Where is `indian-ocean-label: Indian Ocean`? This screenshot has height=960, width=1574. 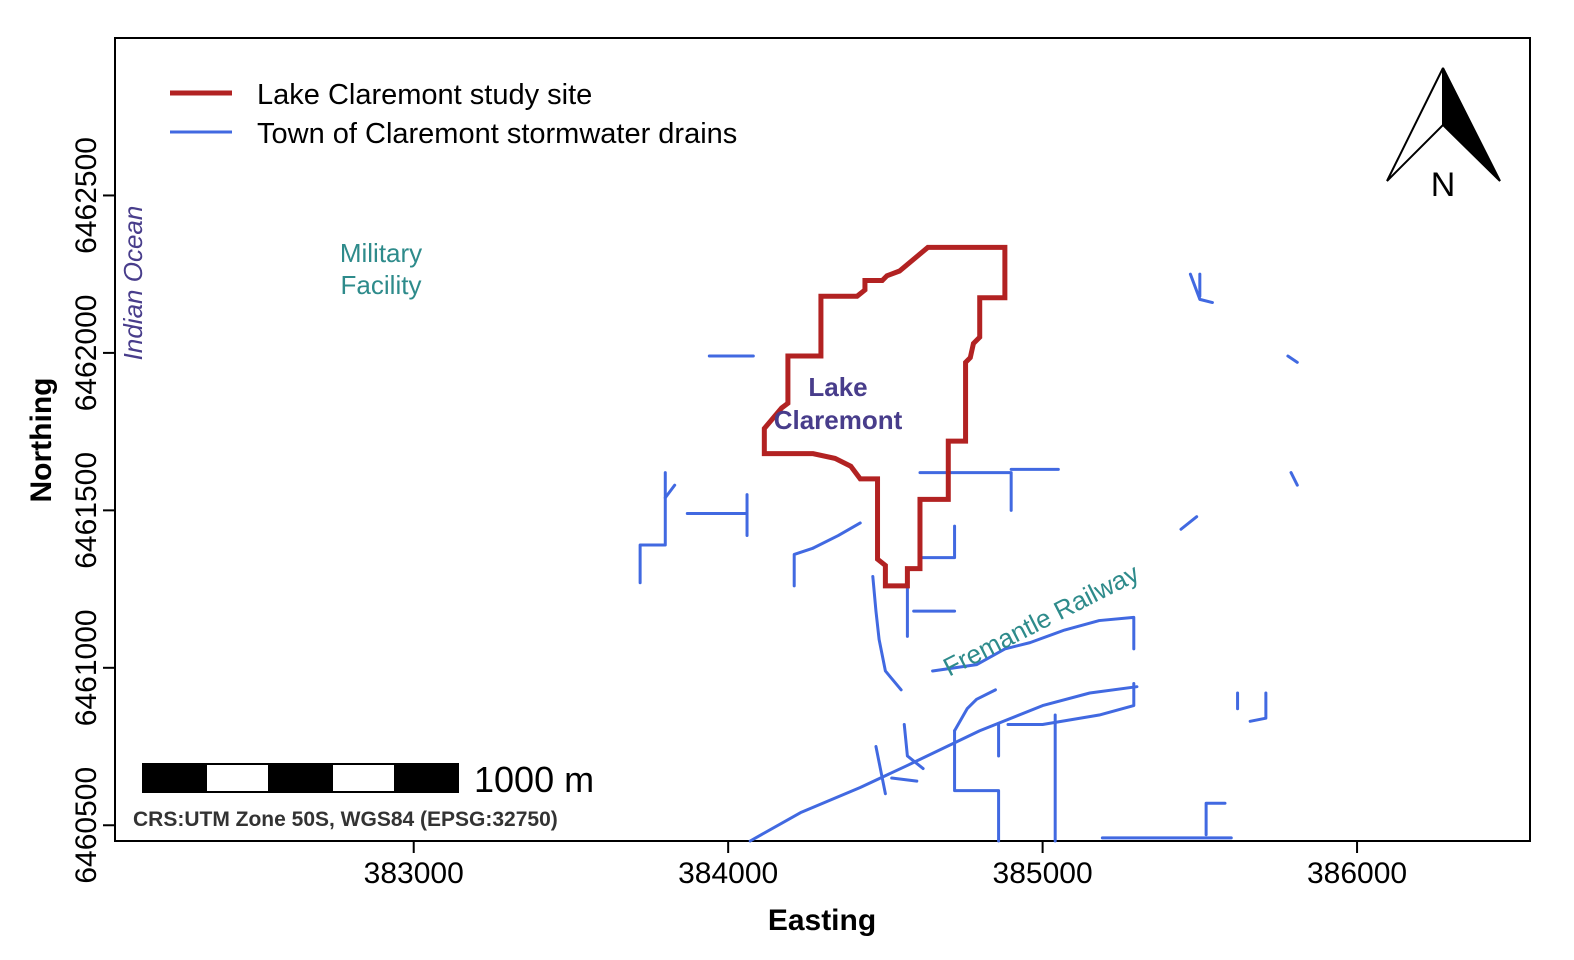
indian-ocean-label: Indian Ocean is located at coordinates (133, 283).